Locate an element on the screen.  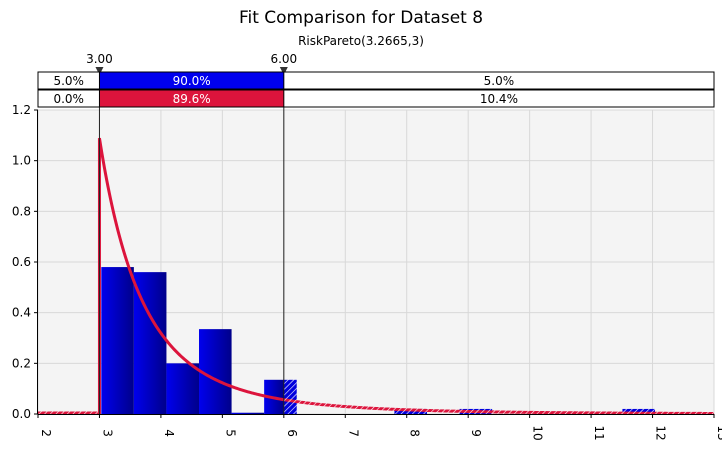
x-tick-label: 5 is located at coordinates (230, 433).